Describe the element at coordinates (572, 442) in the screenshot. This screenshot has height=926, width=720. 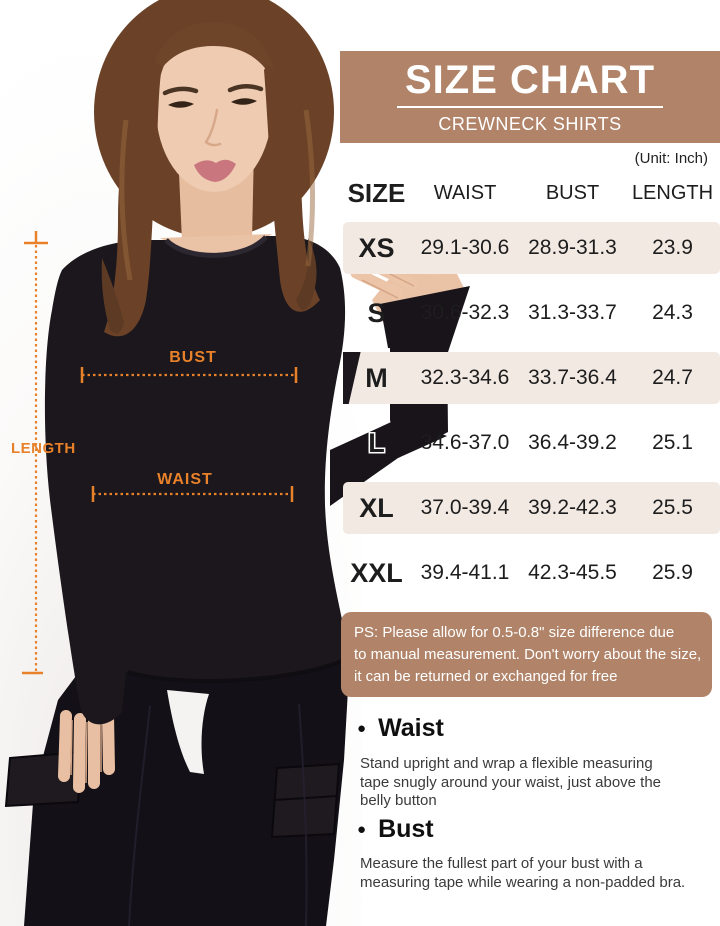
I see `bust-cell: 36.4-39.2` at that location.